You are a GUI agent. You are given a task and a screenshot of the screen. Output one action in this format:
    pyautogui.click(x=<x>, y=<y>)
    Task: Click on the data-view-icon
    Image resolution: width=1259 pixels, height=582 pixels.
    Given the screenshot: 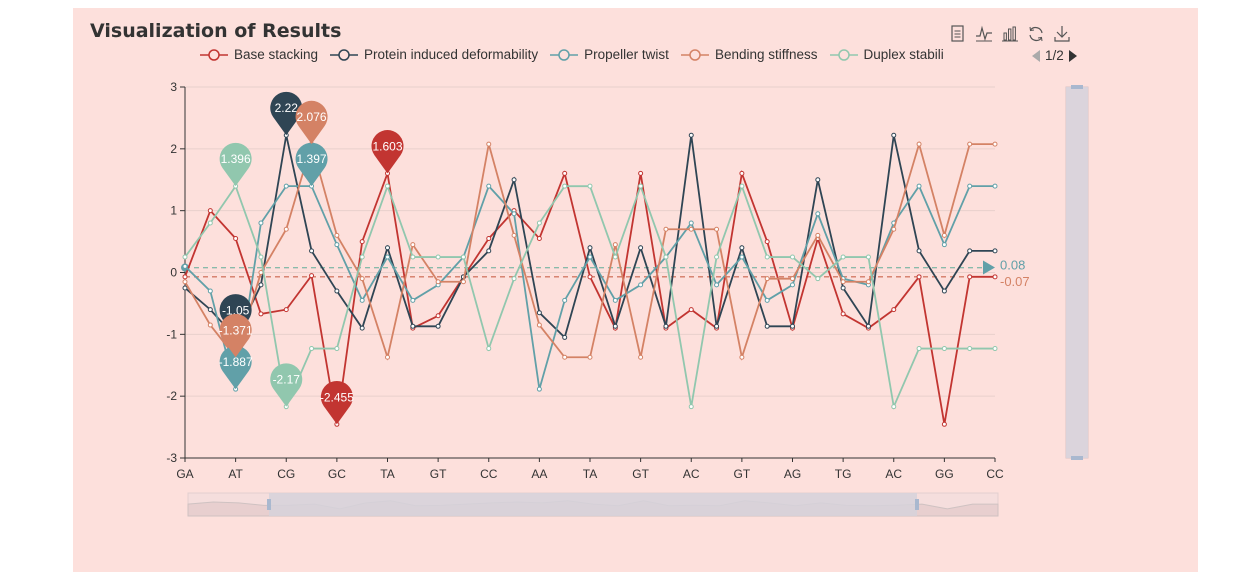 What is the action you would take?
    pyautogui.click(x=958, y=34)
    